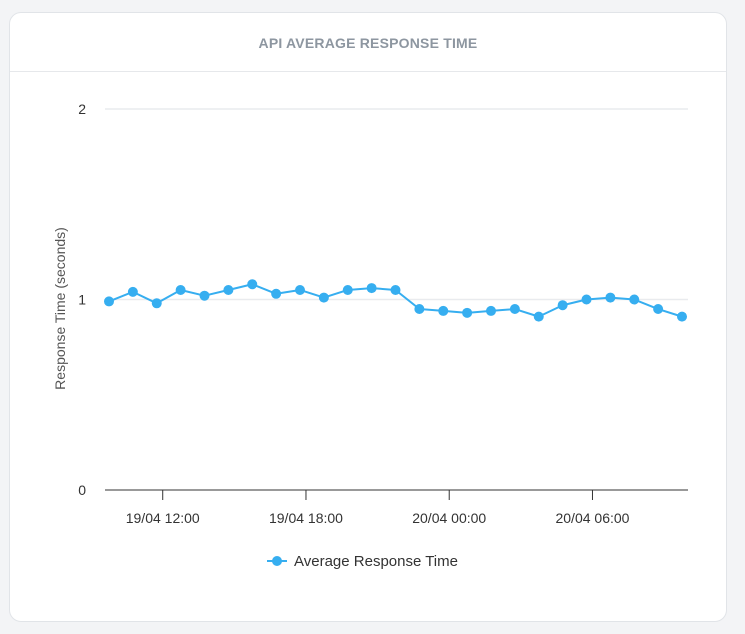 The height and width of the screenshot is (634, 745). Describe the element at coordinates (82, 300) in the screenshot. I see `y-tick-label: 1` at that location.